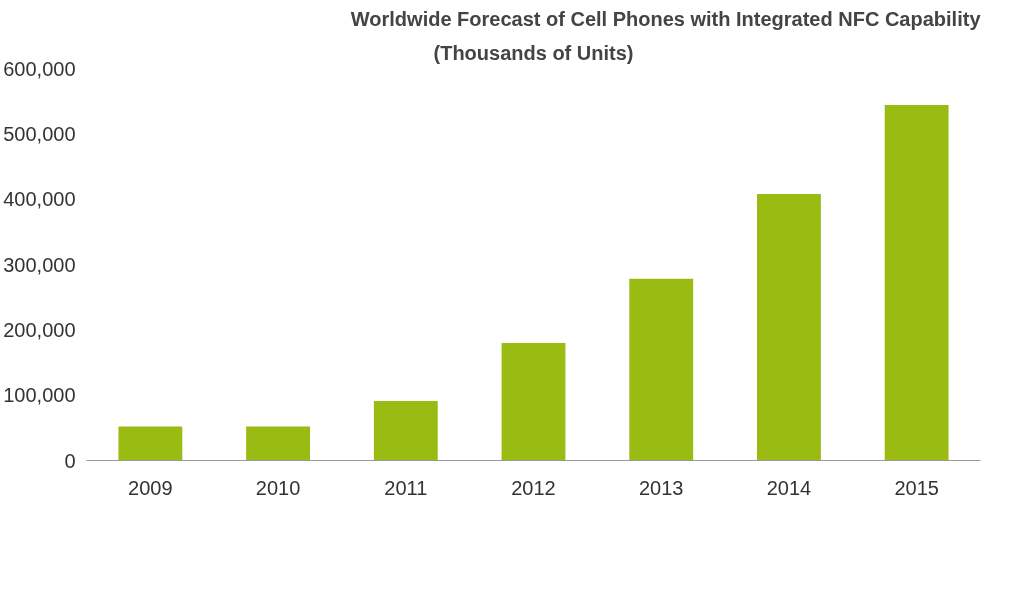 Image resolution: width=1029 pixels, height=609 pixels. Describe the element at coordinates (150, 487) in the screenshot. I see `x-tick-label: 2009` at that location.